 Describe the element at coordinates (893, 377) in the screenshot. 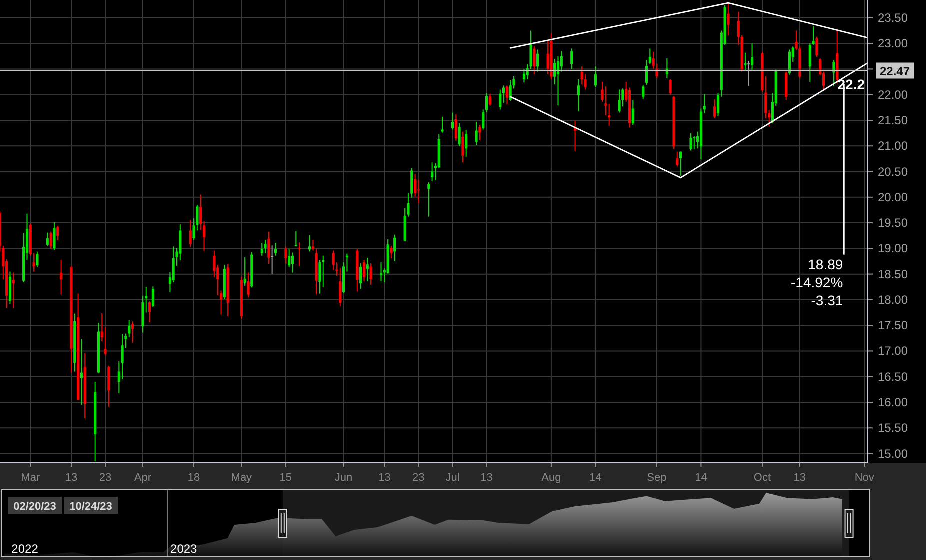

I see `y-tick-label: 16.50` at that location.